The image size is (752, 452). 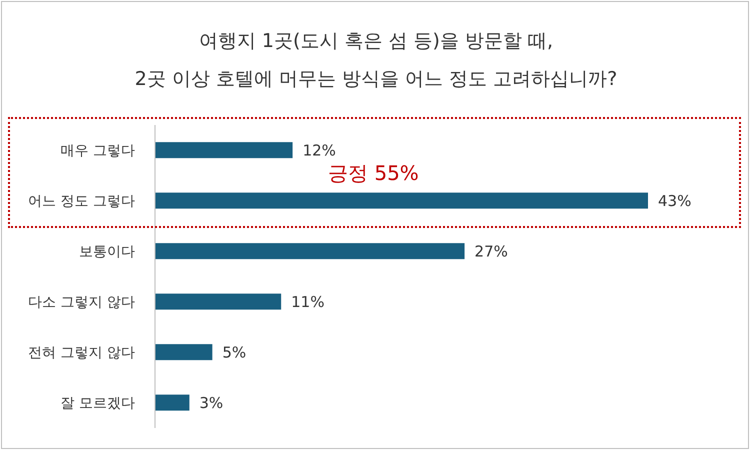 I want to click on y-tick-label: 매우 그렇다, so click(x=97, y=151).